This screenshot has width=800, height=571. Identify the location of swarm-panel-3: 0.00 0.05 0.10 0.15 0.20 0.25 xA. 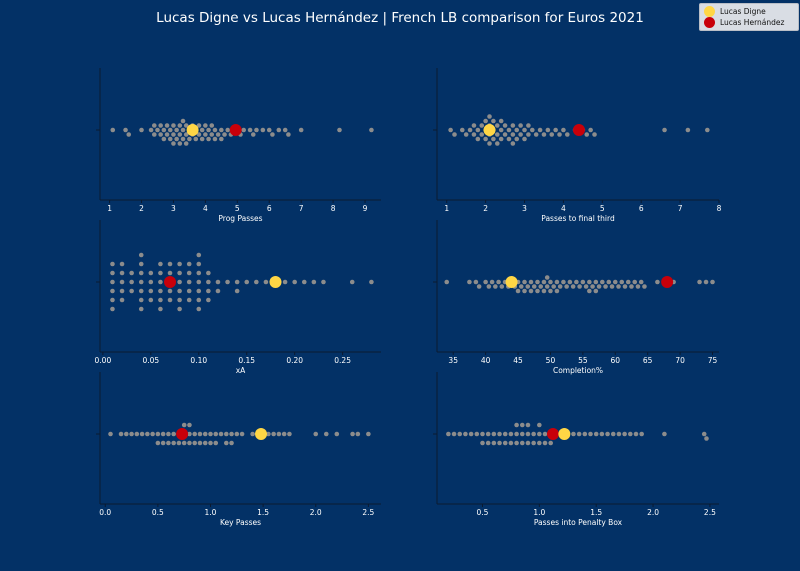
(238, 297).